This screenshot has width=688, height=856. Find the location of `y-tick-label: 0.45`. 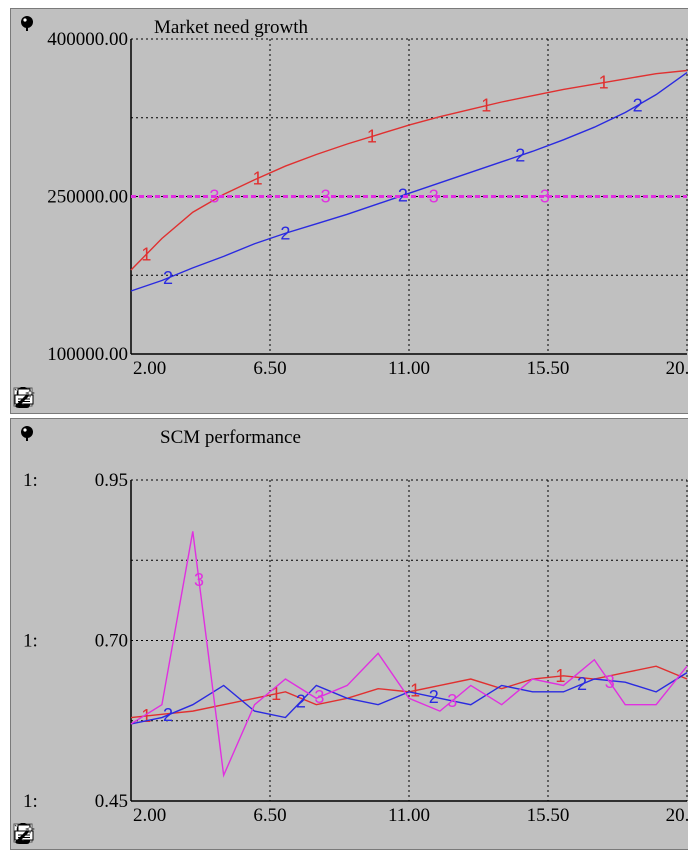

y-tick-label: 0.45 is located at coordinates (111, 801).